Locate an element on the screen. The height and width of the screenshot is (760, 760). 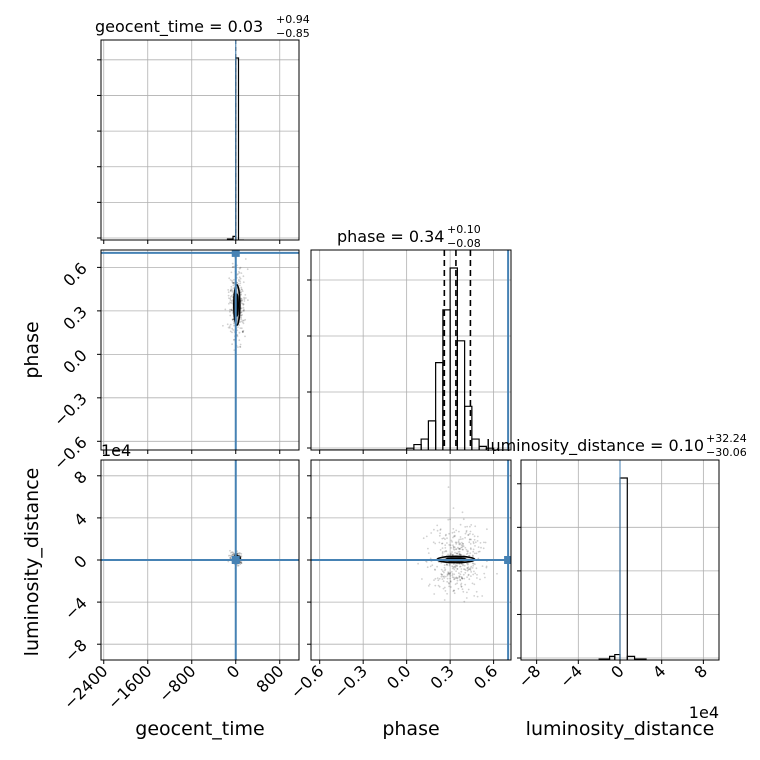
x-offset-text: 1e4 is located at coordinates (704, 712).